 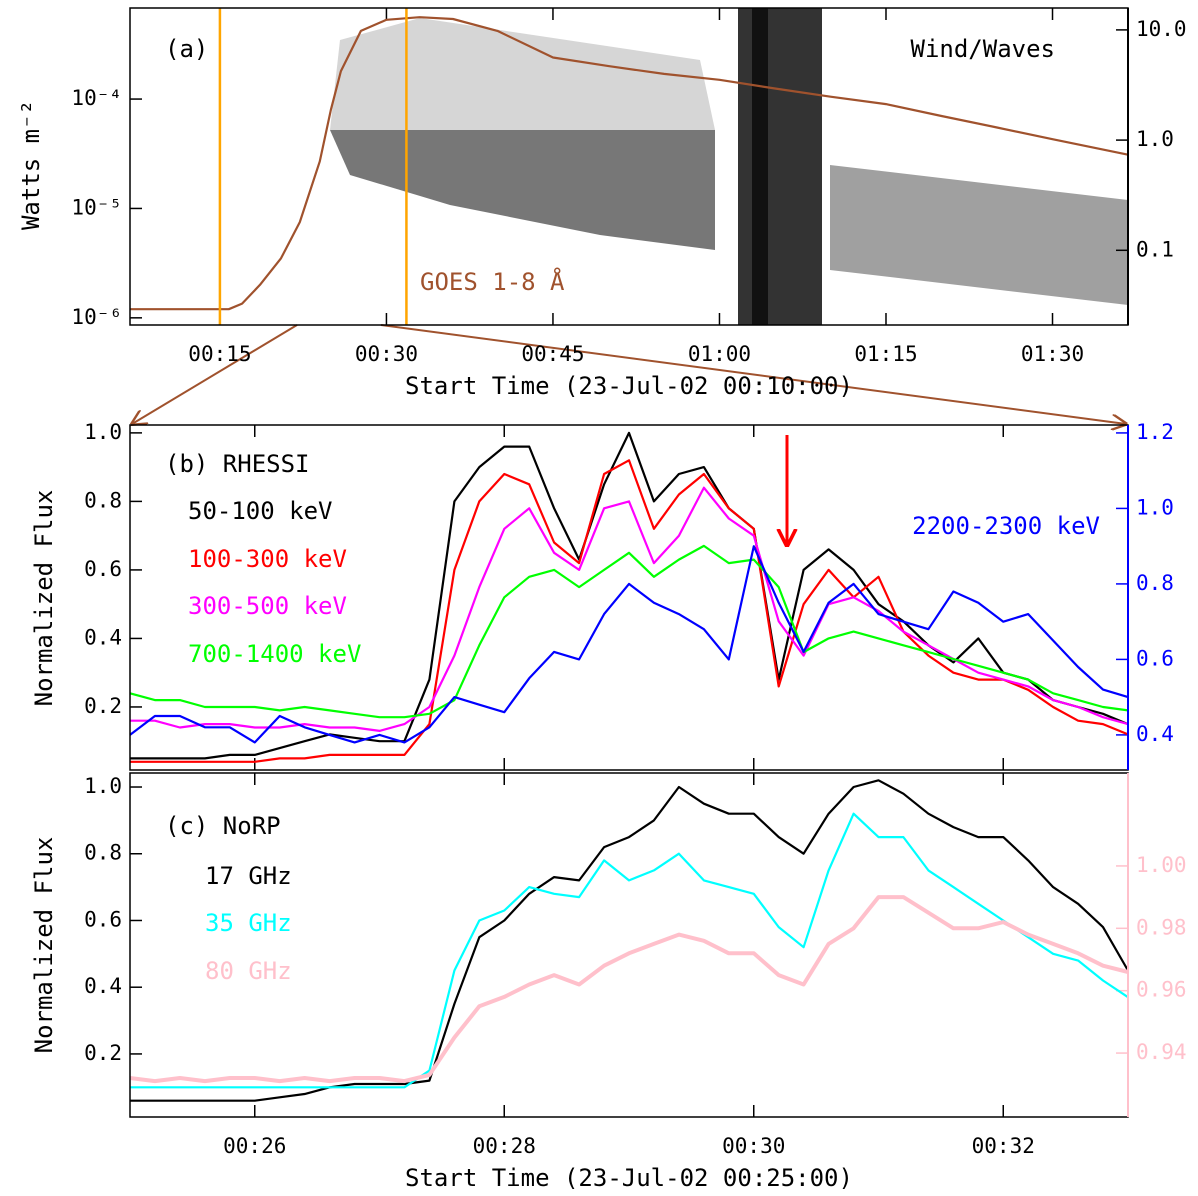 I want to click on x-tick-label: 01:30, so click(x=1052, y=354).